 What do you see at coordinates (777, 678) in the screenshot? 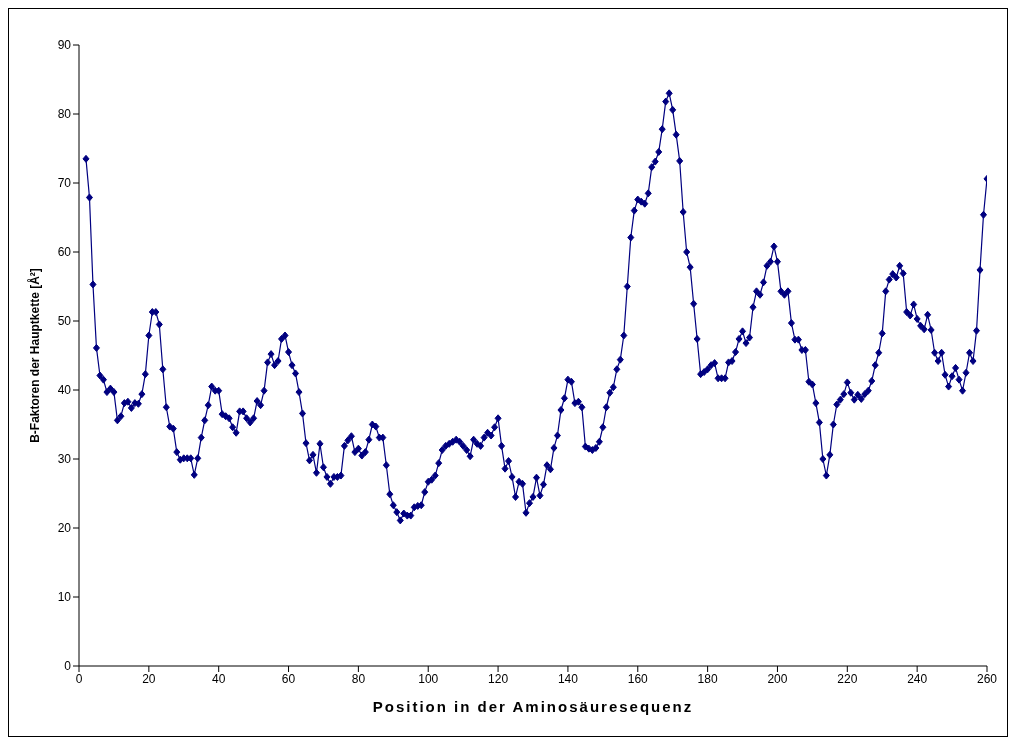
I see `x-tick-label: 200` at bounding box center [777, 678].